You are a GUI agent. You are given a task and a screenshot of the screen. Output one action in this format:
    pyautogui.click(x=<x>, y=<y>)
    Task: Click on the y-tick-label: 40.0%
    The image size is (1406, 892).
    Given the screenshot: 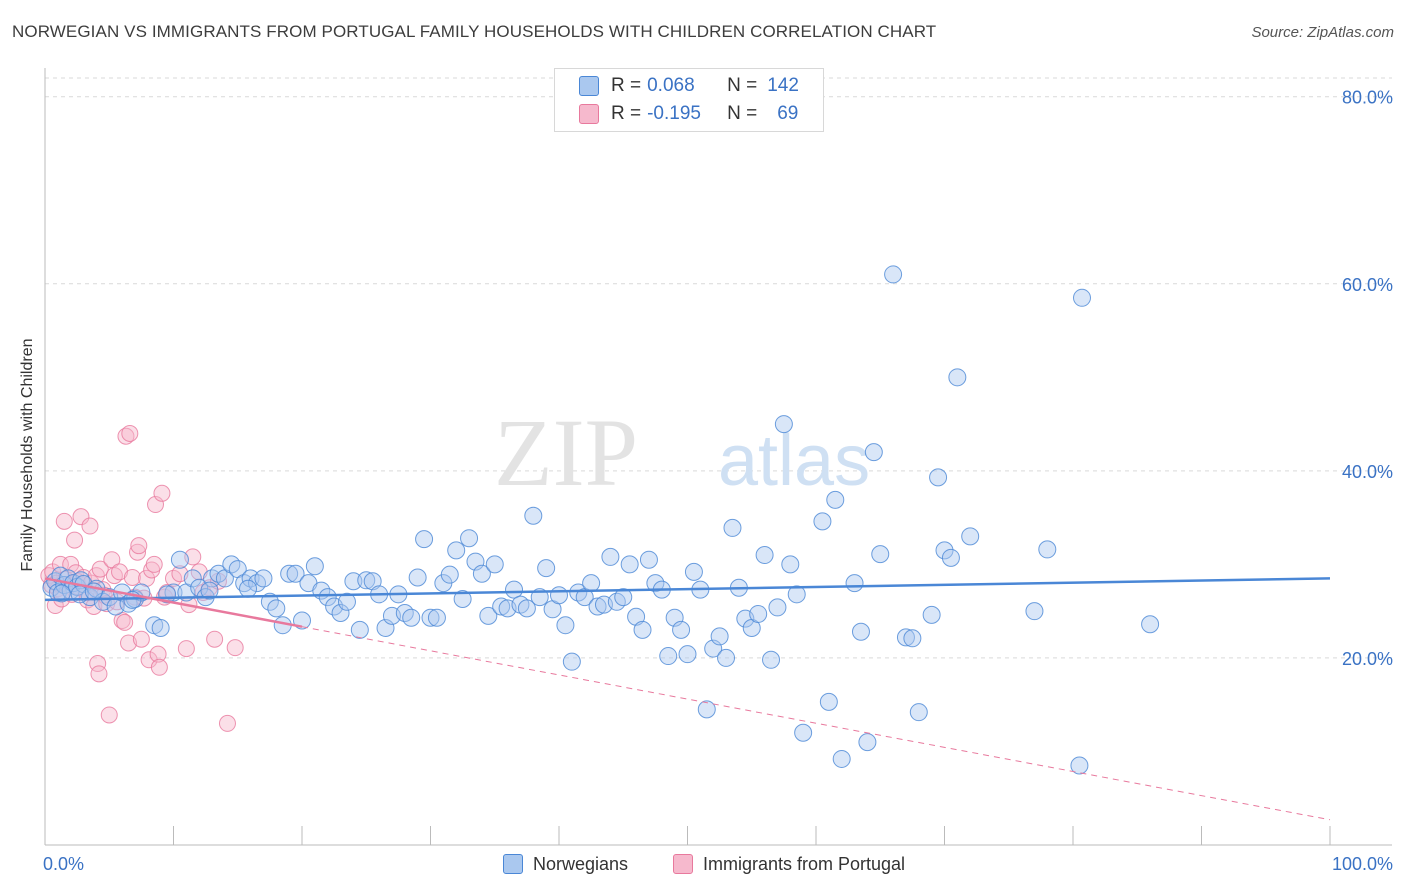 What is the action you would take?
    pyautogui.click(x=1367, y=472)
    